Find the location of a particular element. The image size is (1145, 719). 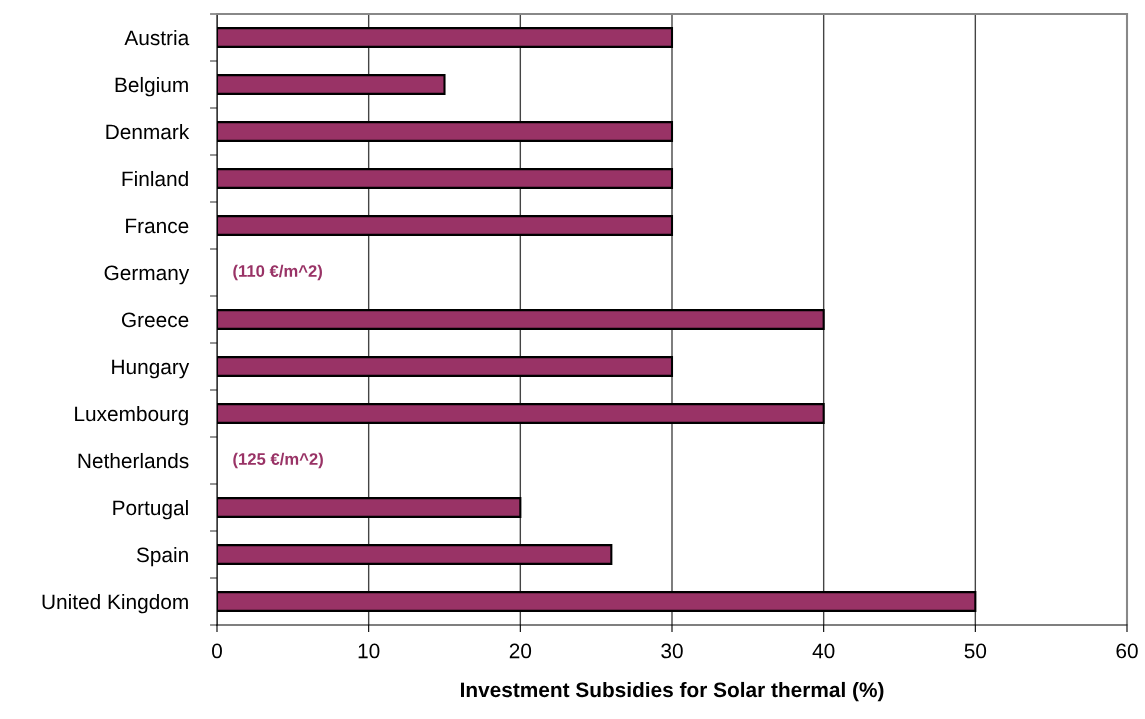

x-tick-label: 0 is located at coordinates (217, 651).